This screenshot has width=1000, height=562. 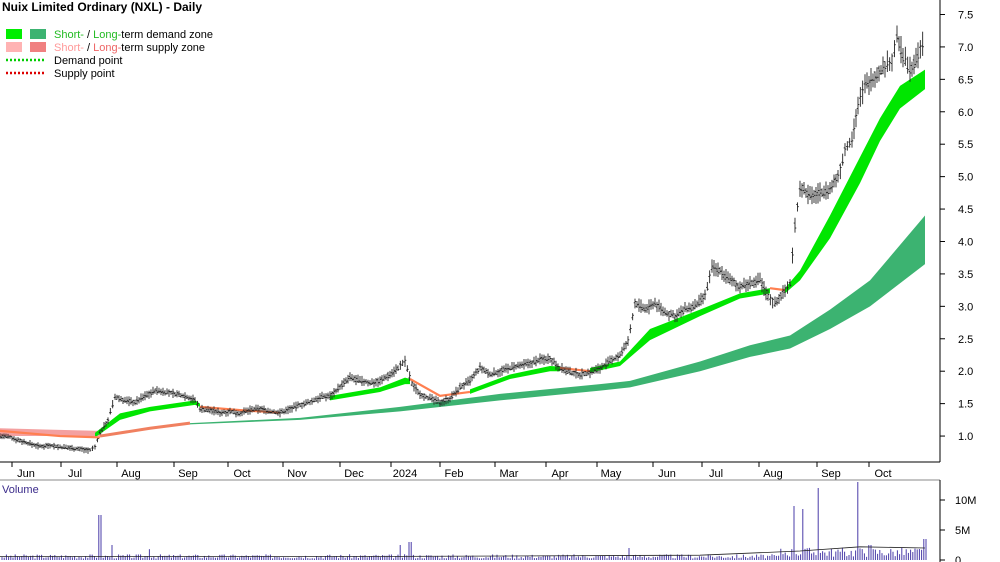 What do you see at coordinates (14, 47) in the screenshot?
I see `legend-short-supply-swatch` at bounding box center [14, 47].